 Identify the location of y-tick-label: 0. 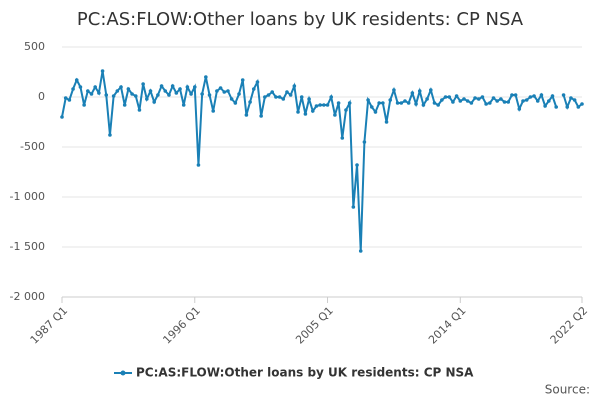
(41, 96).